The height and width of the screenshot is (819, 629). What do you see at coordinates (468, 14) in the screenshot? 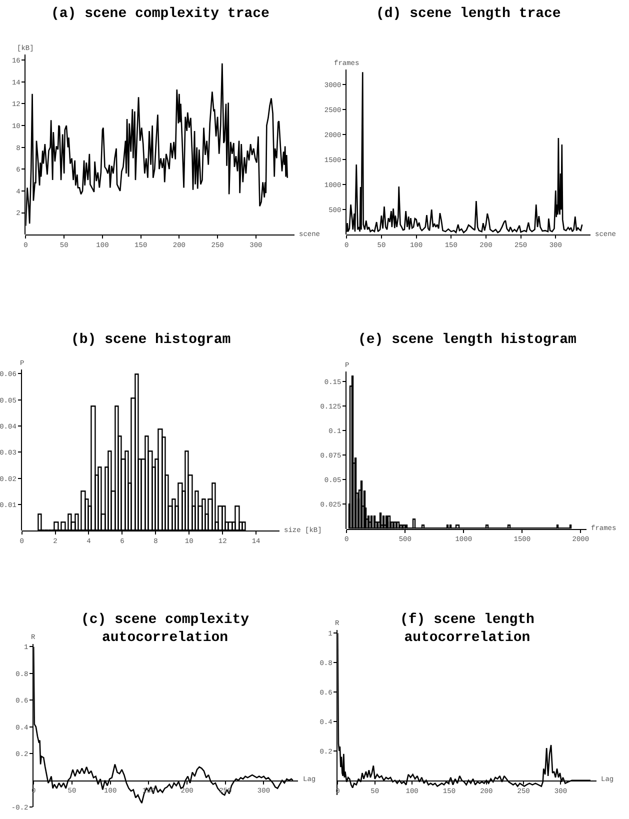
I see `chart-title: (d) scene length trace` at bounding box center [468, 14].